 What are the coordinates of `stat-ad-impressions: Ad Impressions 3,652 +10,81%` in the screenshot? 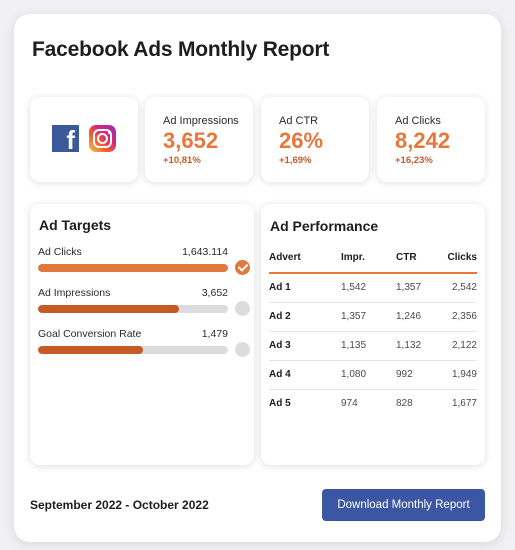 It's located at (199, 139).